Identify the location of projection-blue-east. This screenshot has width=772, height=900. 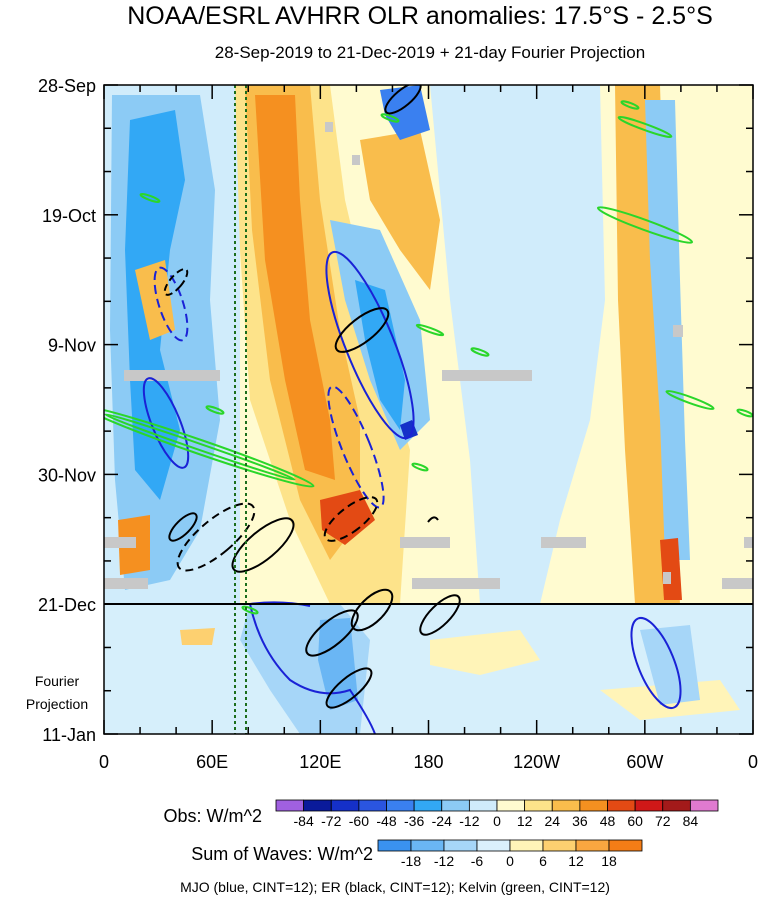
(670, 665).